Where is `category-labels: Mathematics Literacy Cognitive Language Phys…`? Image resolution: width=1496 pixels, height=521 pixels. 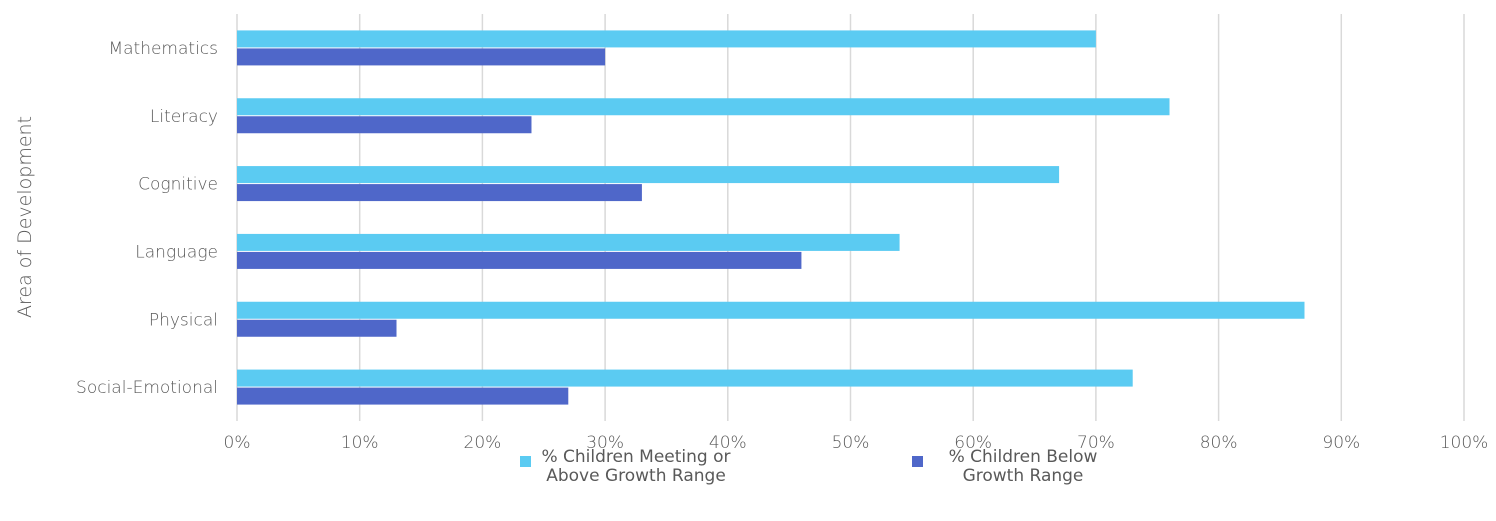
category-labels: Mathematics Literacy Cognitive Language Phys… is located at coordinates (147, 218).